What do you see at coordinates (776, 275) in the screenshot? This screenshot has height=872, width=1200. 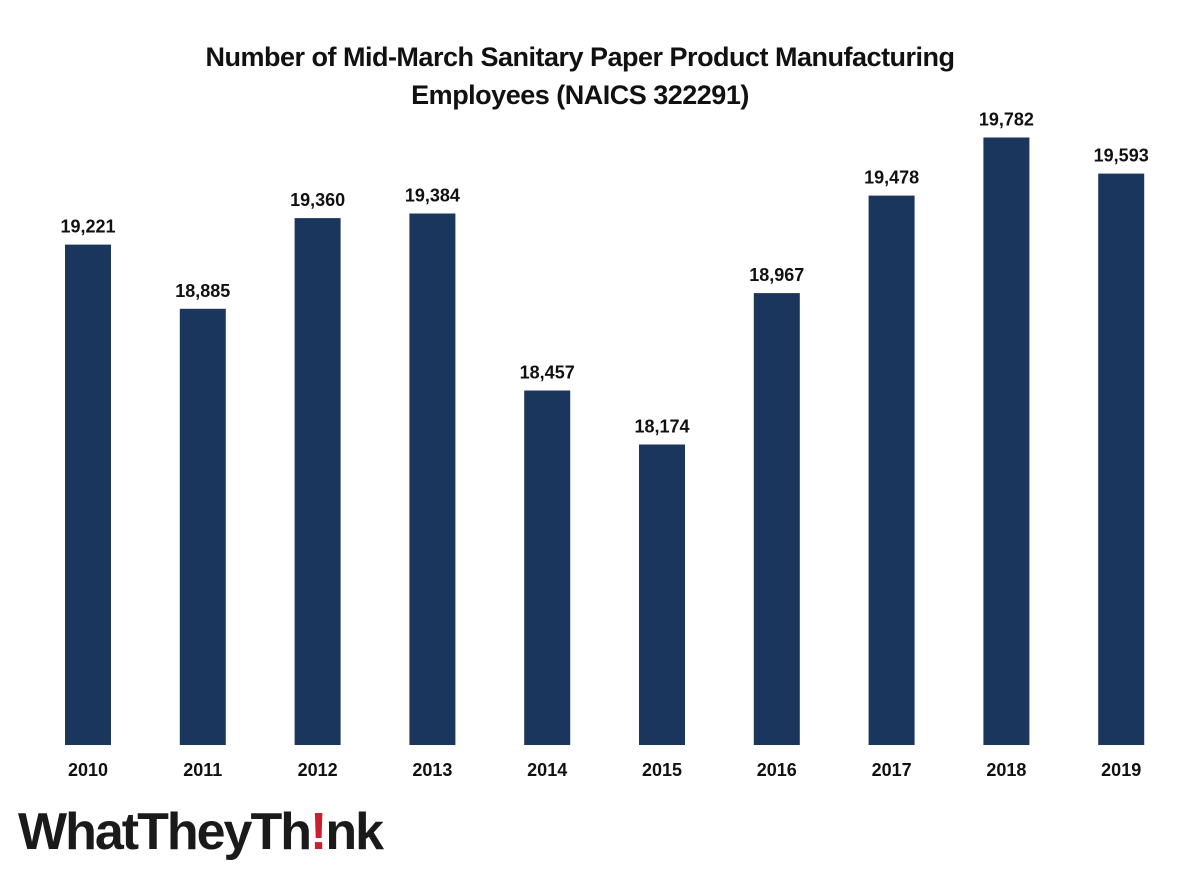 I see `value-label-2016: 18,967` at bounding box center [776, 275].